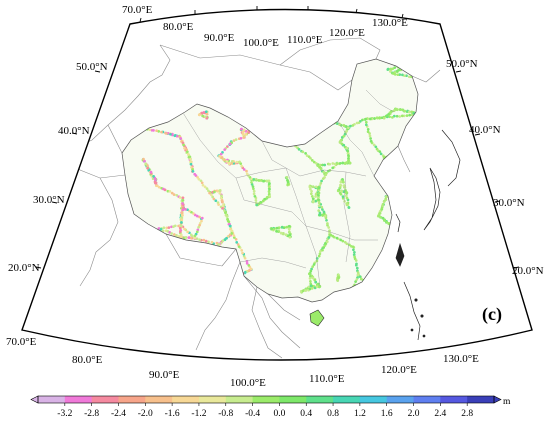 The image size is (550, 431). What do you see at coordinates (261, 43) in the screenshot?
I see `top-lon-label: 100.0°E` at bounding box center [261, 43].